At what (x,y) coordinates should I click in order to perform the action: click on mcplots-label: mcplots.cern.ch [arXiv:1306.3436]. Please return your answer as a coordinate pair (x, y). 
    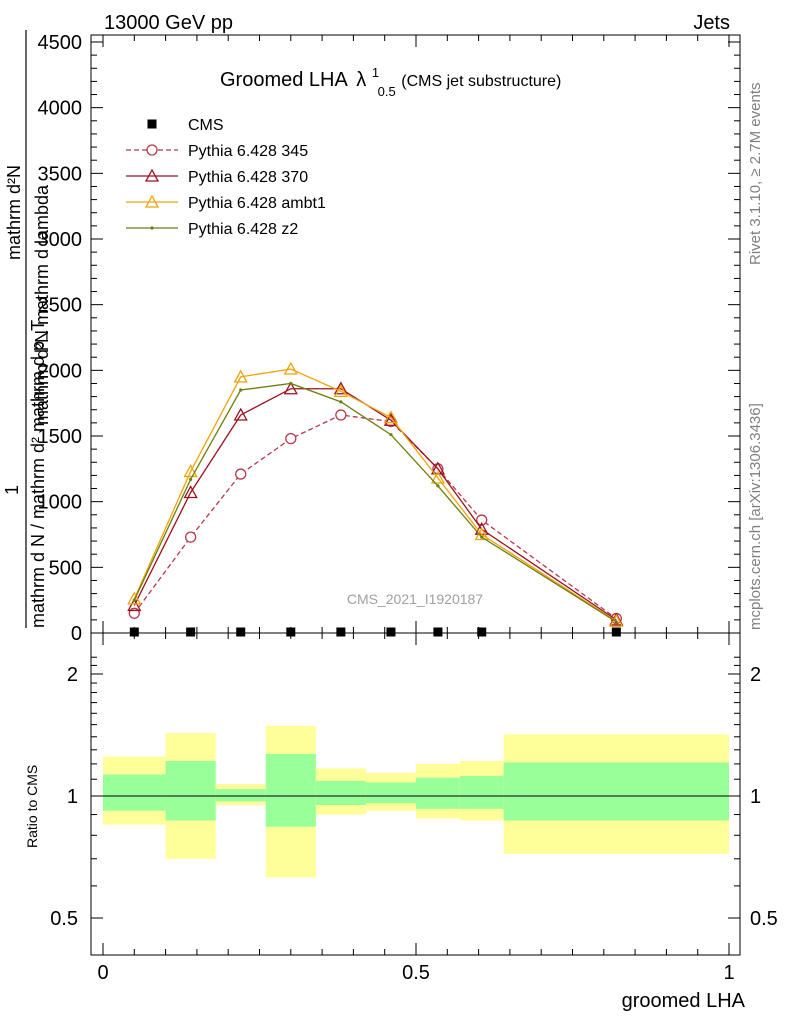
    Looking at the image, I should click on (755, 516).